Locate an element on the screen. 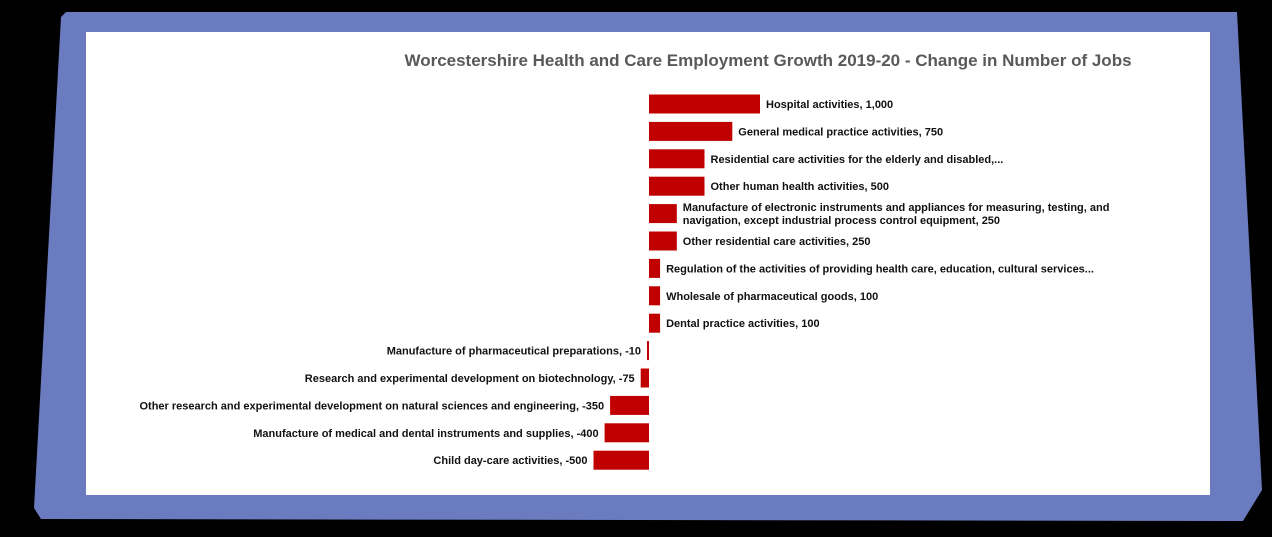 Image resolution: width=1272 pixels, height=537 pixels. data-label-13: Child day-care activities, -500 is located at coordinates (510, 461).